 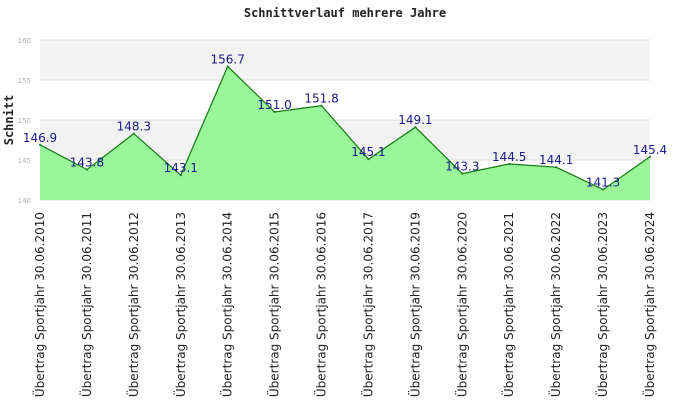 I want to click on x-tick-label: Übertrag Sportjahr 30.06.2010, so click(x=39, y=304).